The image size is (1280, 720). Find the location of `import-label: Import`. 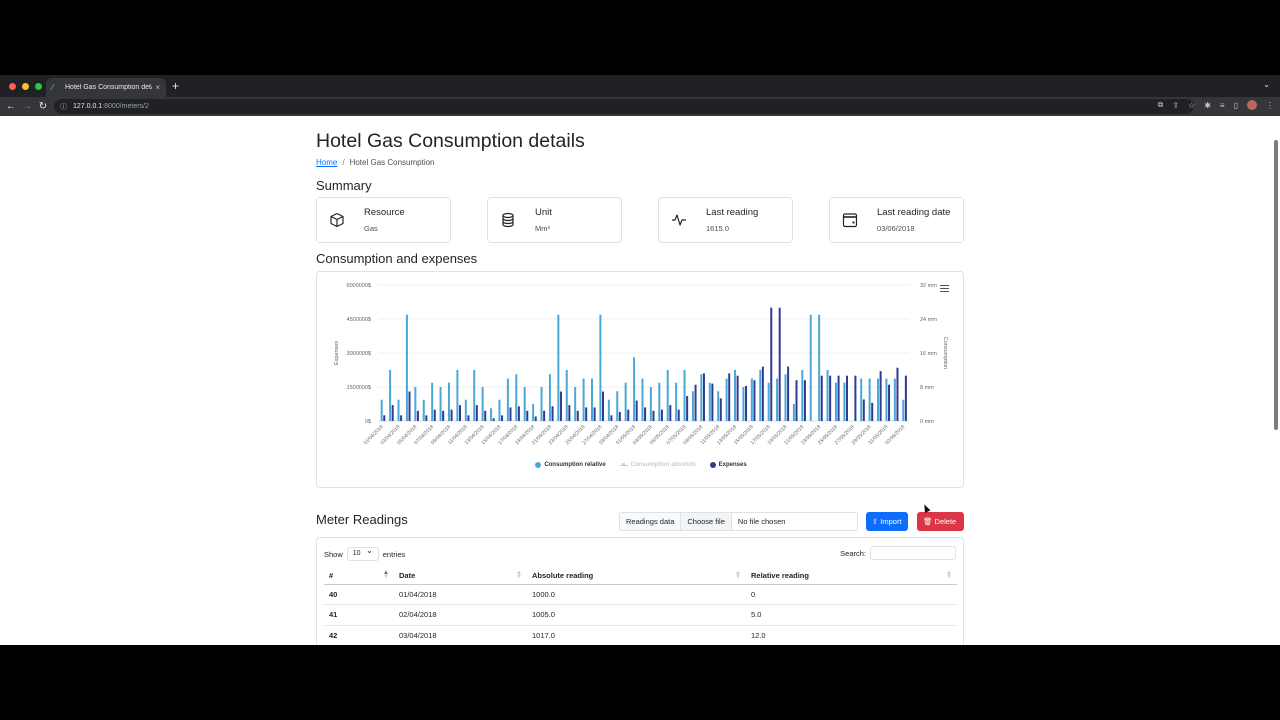

import-label: Import is located at coordinates (891, 521).